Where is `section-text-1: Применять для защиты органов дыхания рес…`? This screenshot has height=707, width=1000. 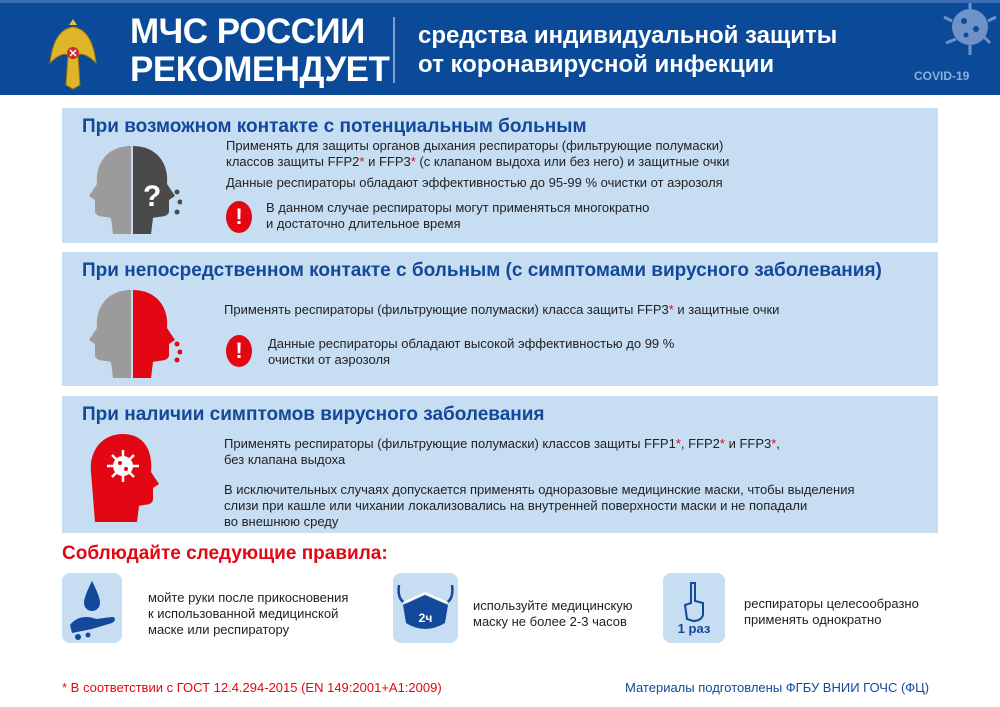
section-text-1: Применять для защиты органов дыхания рес… is located at coordinates (477, 154).